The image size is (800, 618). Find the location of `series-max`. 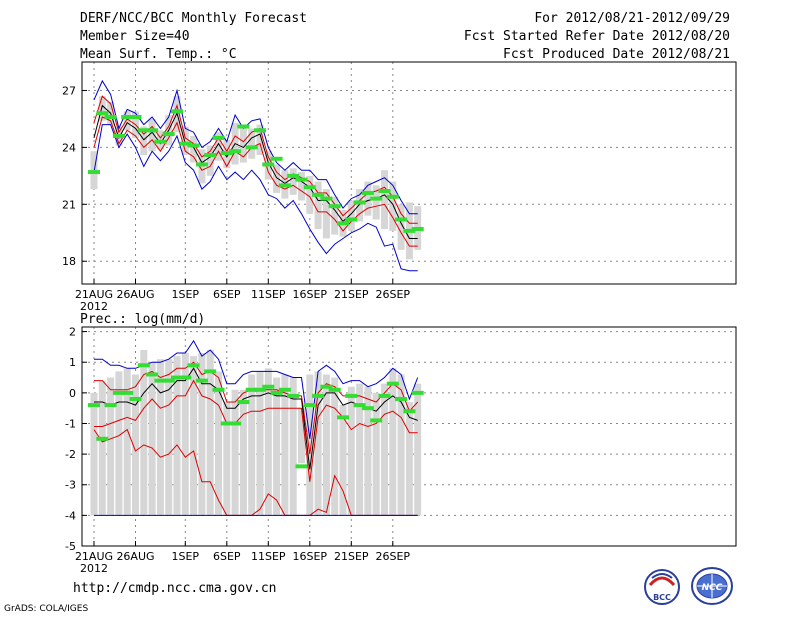

series-max is located at coordinates (255, 147).